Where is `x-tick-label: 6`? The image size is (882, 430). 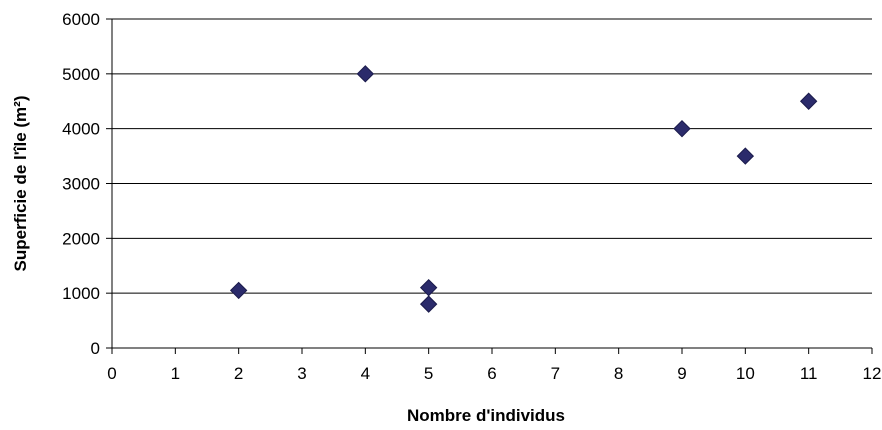 x-tick-label: 6 is located at coordinates (491, 373).